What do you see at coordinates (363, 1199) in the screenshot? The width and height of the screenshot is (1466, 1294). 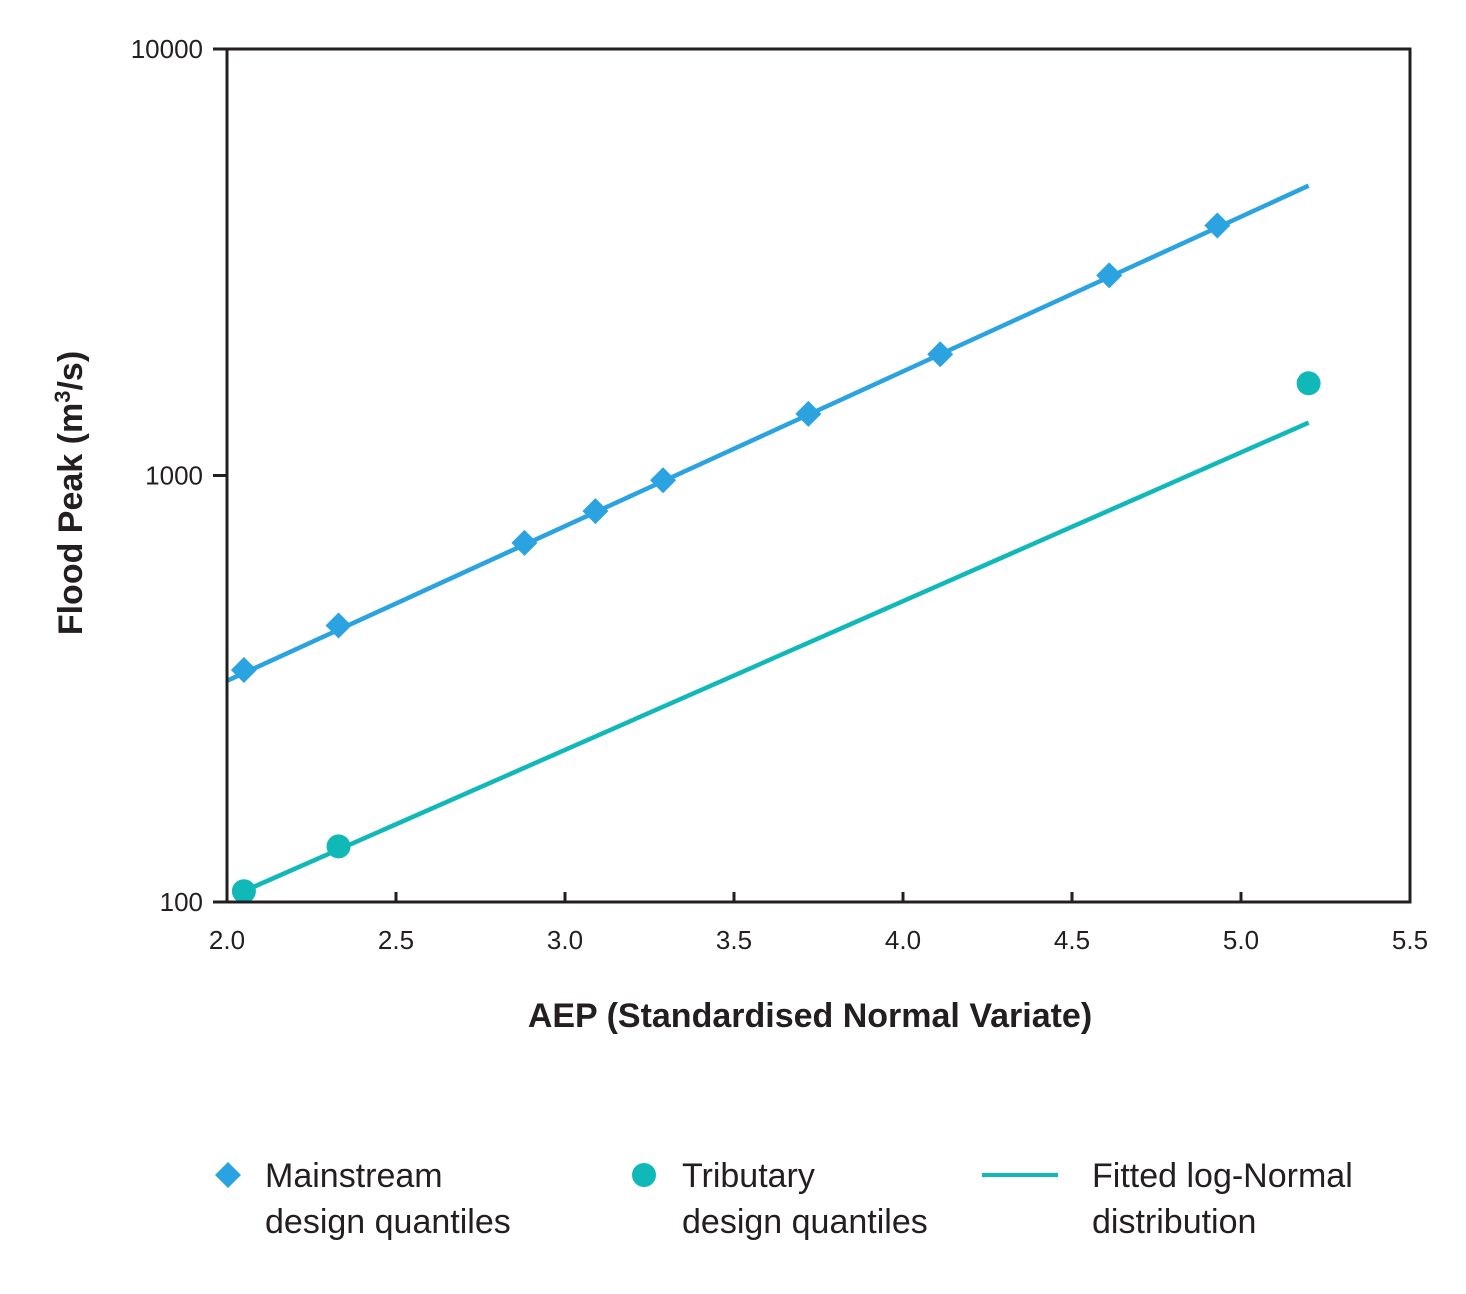 I see `legend-item-mainstream: Mainstream design quantiles` at bounding box center [363, 1199].